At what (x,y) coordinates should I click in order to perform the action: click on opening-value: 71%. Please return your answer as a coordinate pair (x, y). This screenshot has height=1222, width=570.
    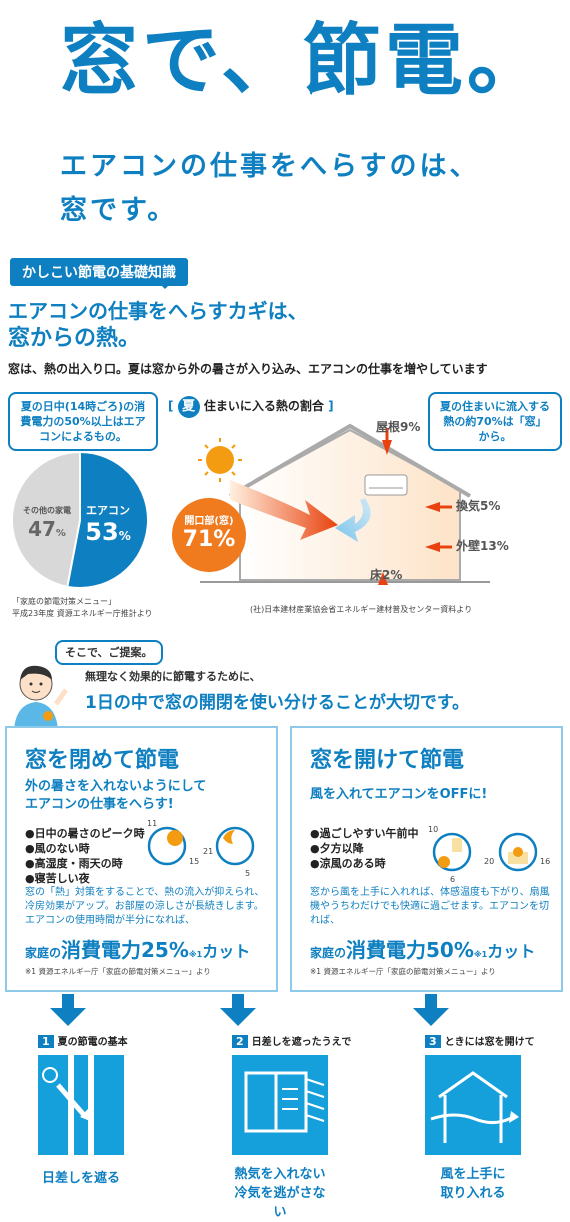
    Looking at the image, I should click on (209, 539).